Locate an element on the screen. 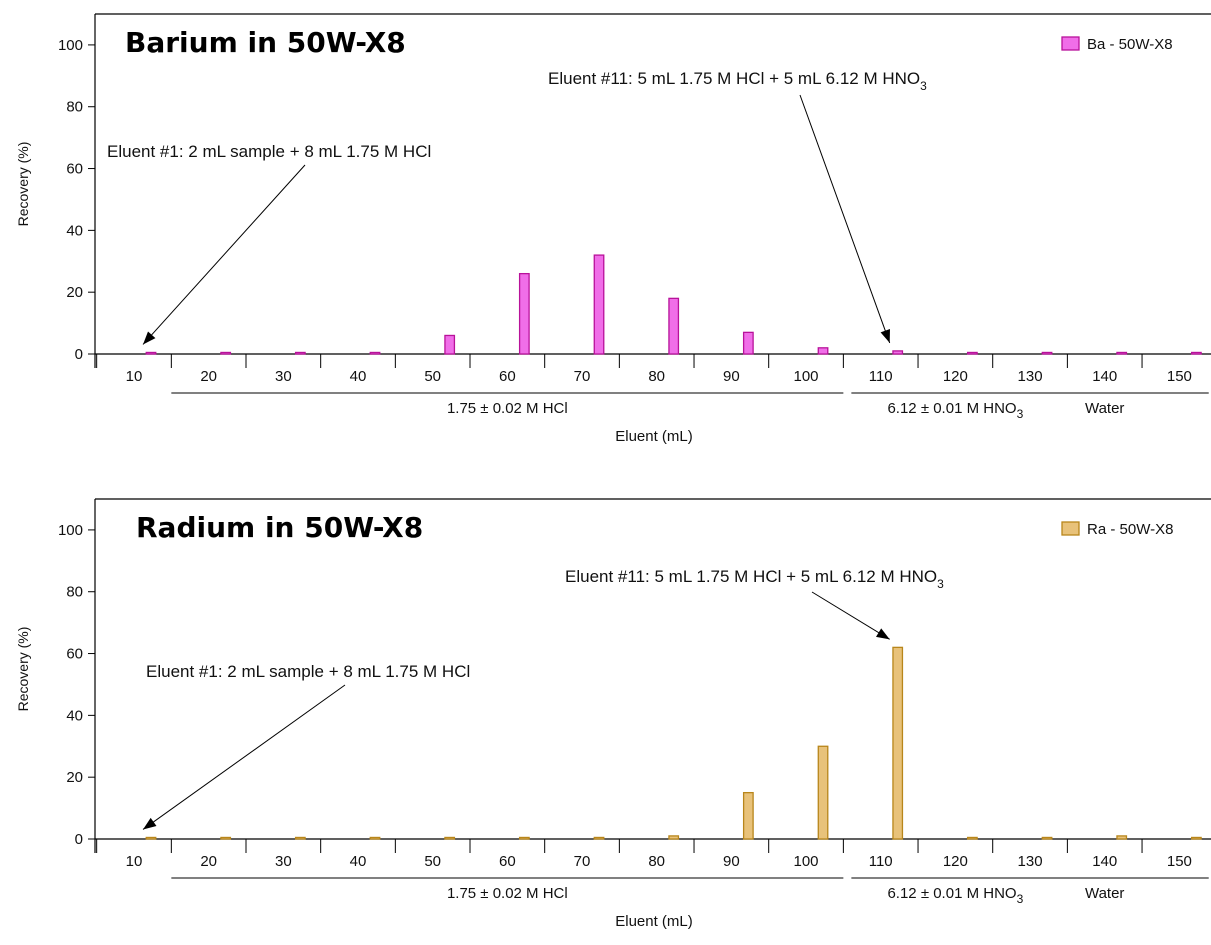 The height and width of the screenshot is (945, 1211). y-tick-label: 100 is located at coordinates (70, 530).